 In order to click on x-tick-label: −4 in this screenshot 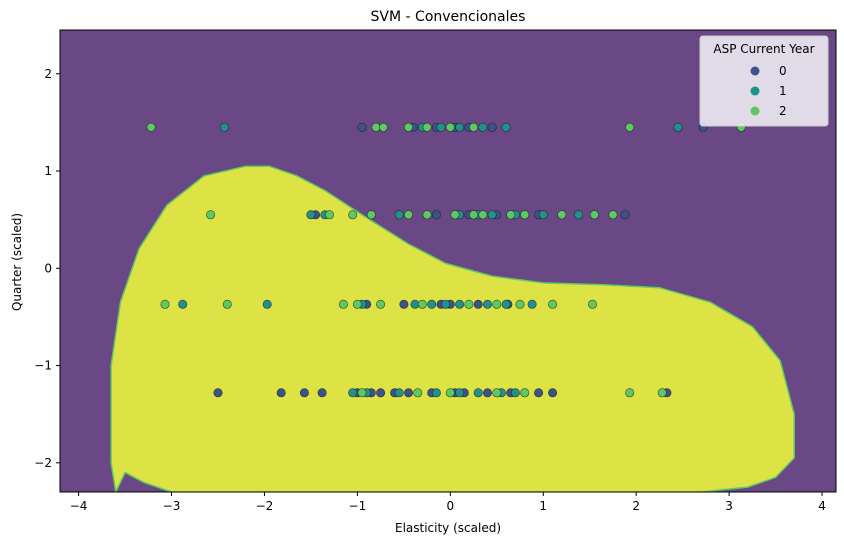, I will do `click(79, 506)`.